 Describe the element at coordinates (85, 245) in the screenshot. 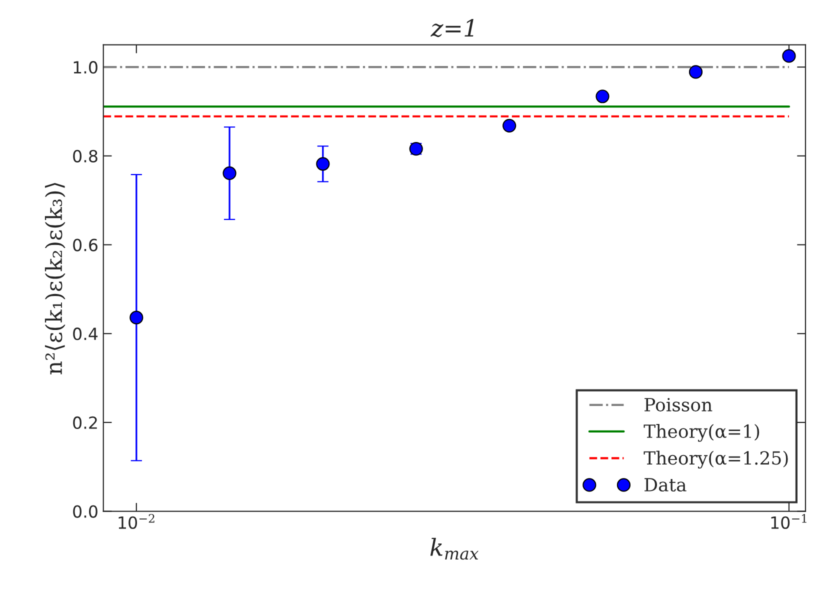

I see `y-tick-label: 0.6` at that location.